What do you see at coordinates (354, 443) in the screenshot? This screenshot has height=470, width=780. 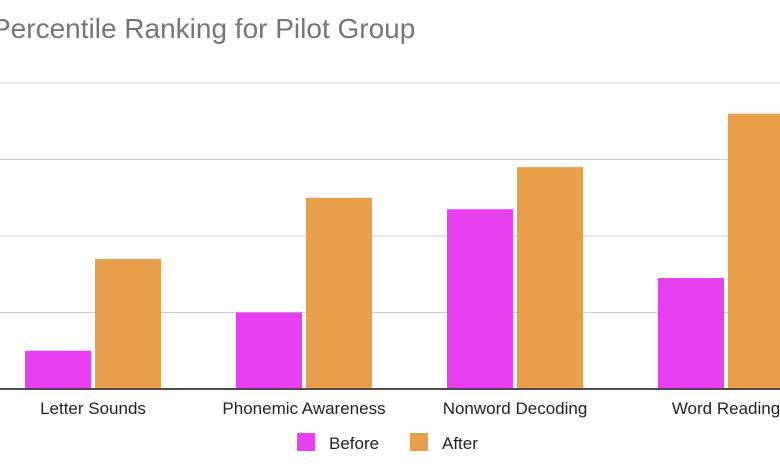 I see `legend-label-before: Before` at bounding box center [354, 443].